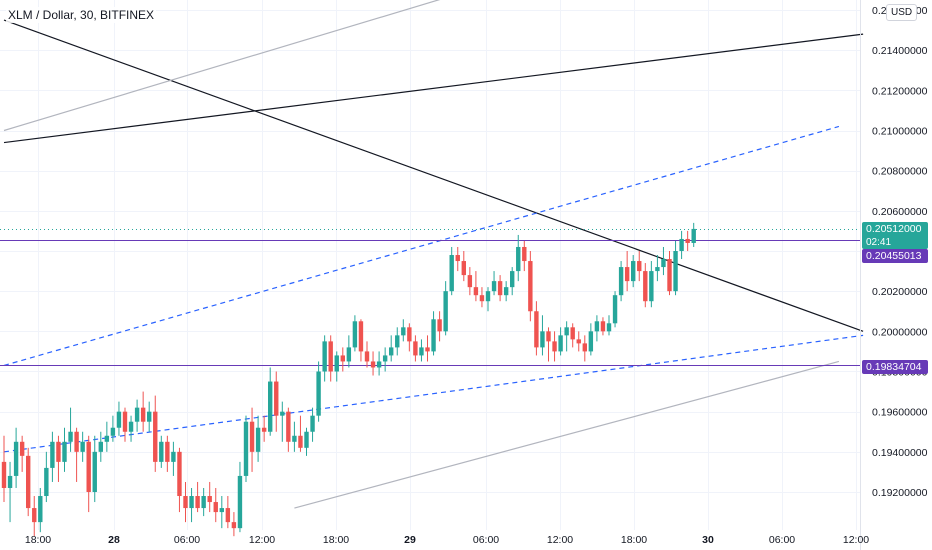 Image resolution: width=932 pixels, height=550 pixels. Describe the element at coordinates (227, 66) in the screenshot. I see `trend-line` at that location.